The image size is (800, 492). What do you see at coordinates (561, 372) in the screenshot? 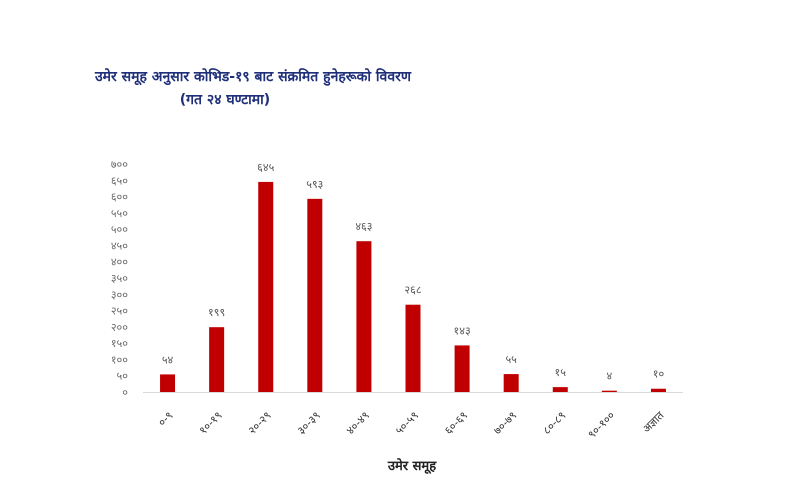
I see `bar-value-label: १५` at bounding box center [561, 372].